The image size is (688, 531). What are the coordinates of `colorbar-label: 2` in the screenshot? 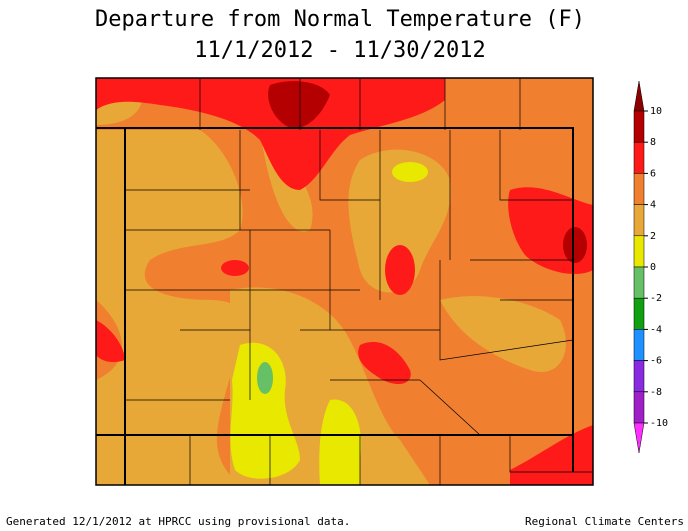 It's located at (653, 236).